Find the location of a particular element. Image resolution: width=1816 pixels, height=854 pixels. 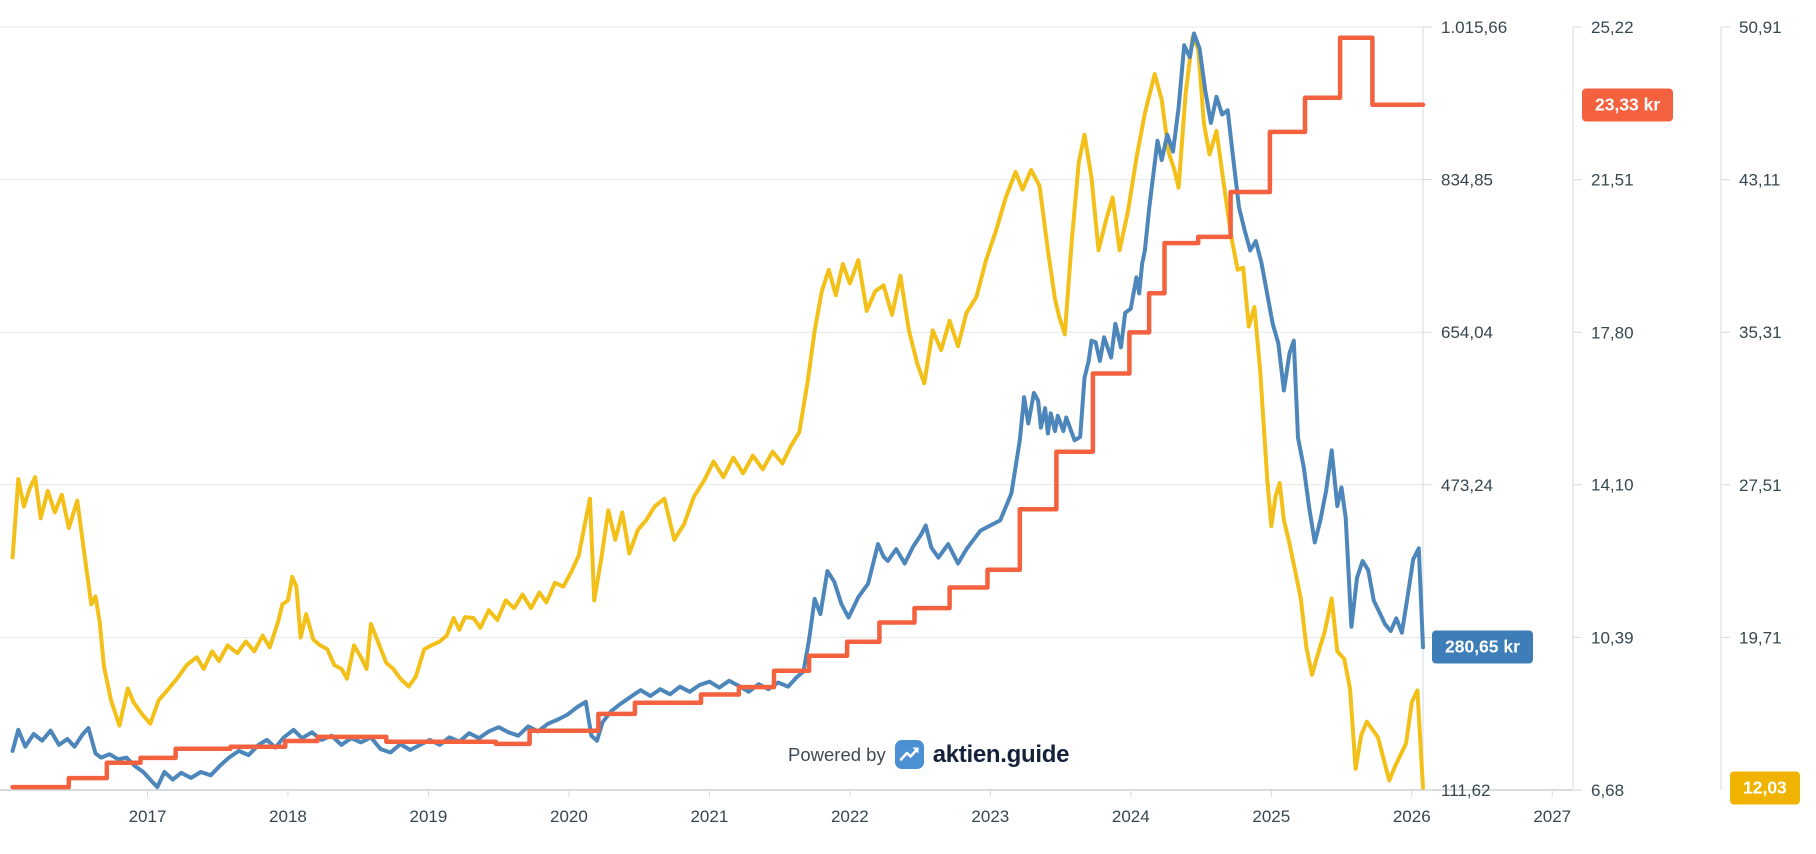

x-axis-label: 2017 is located at coordinates (148, 816).